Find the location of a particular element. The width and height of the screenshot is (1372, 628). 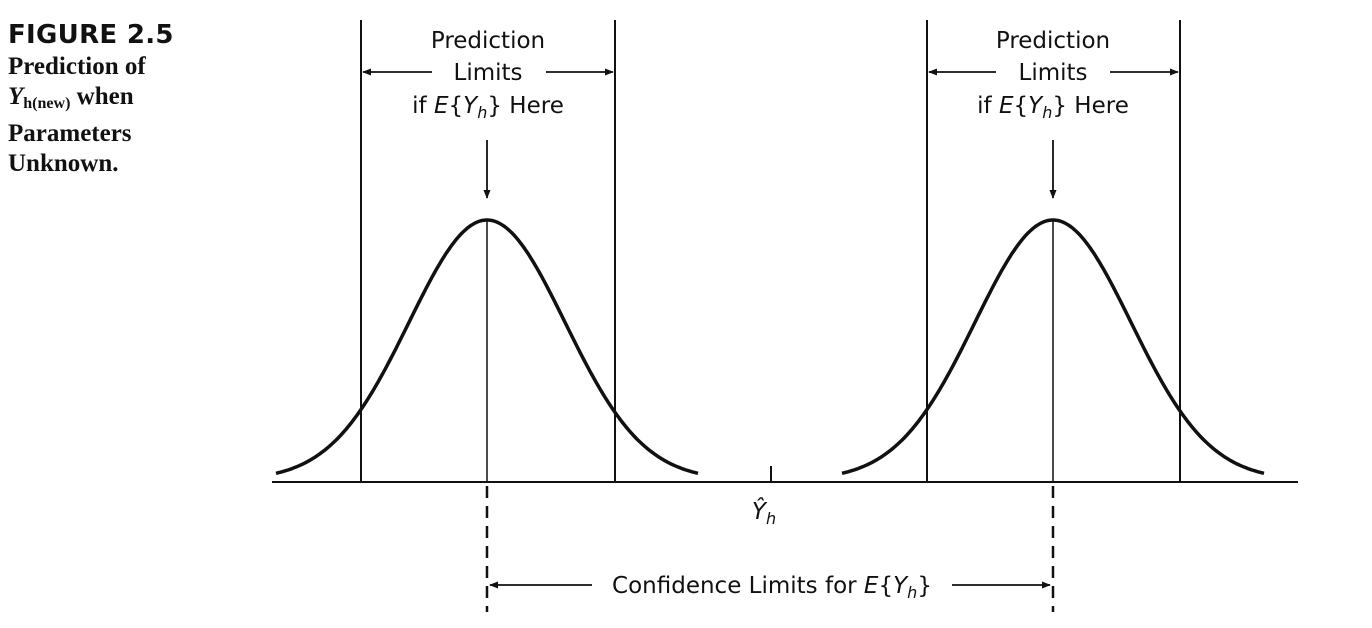

left-limits-label: Limits is located at coordinates (488, 73).